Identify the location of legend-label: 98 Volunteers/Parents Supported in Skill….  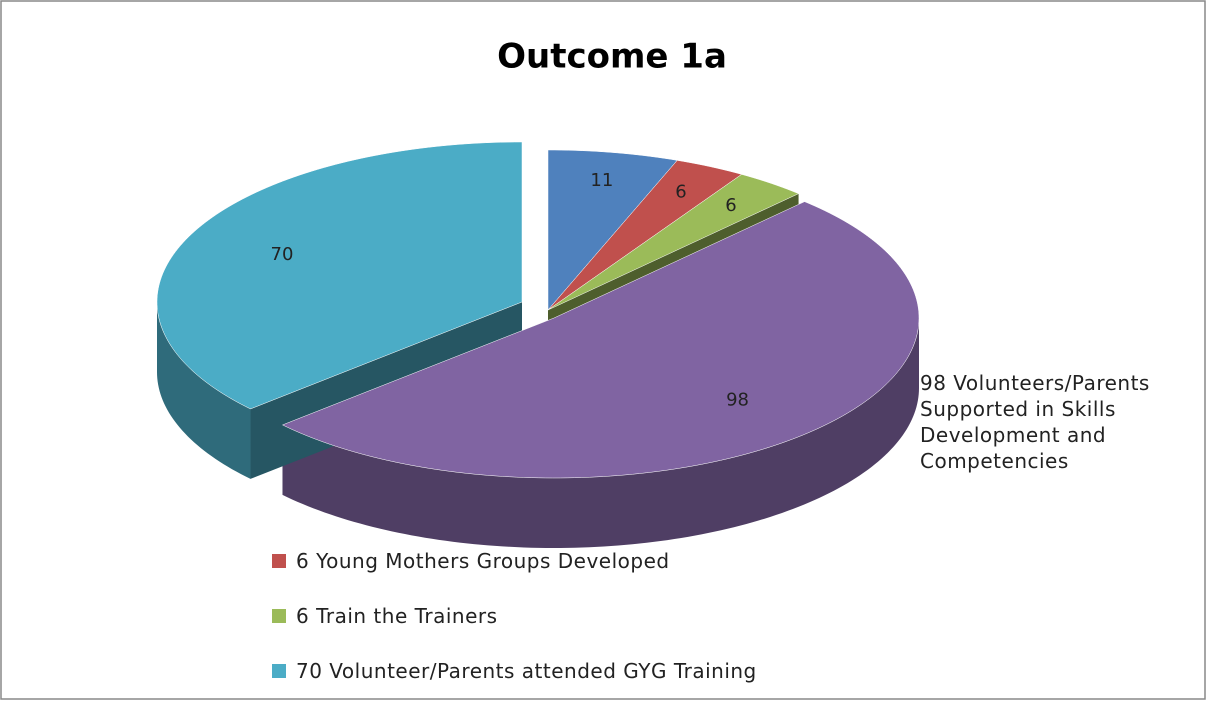
(1035, 422).